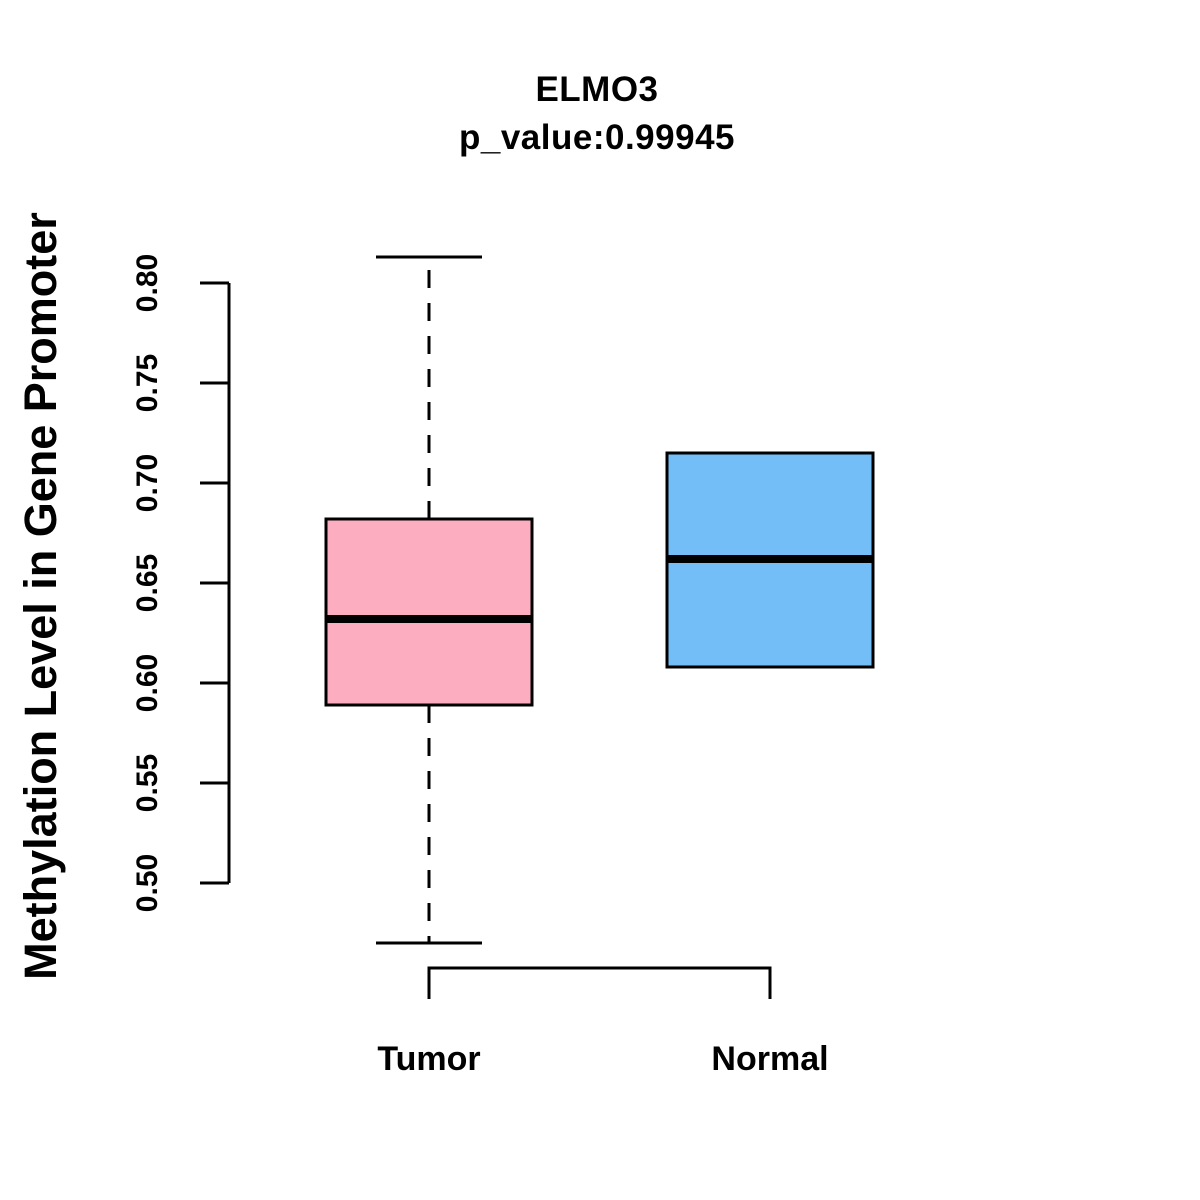 This screenshot has height=1200, width=1200. Describe the element at coordinates (147, 683) in the screenshot. I see `y-axis-tick-label: 0.60` at that location.